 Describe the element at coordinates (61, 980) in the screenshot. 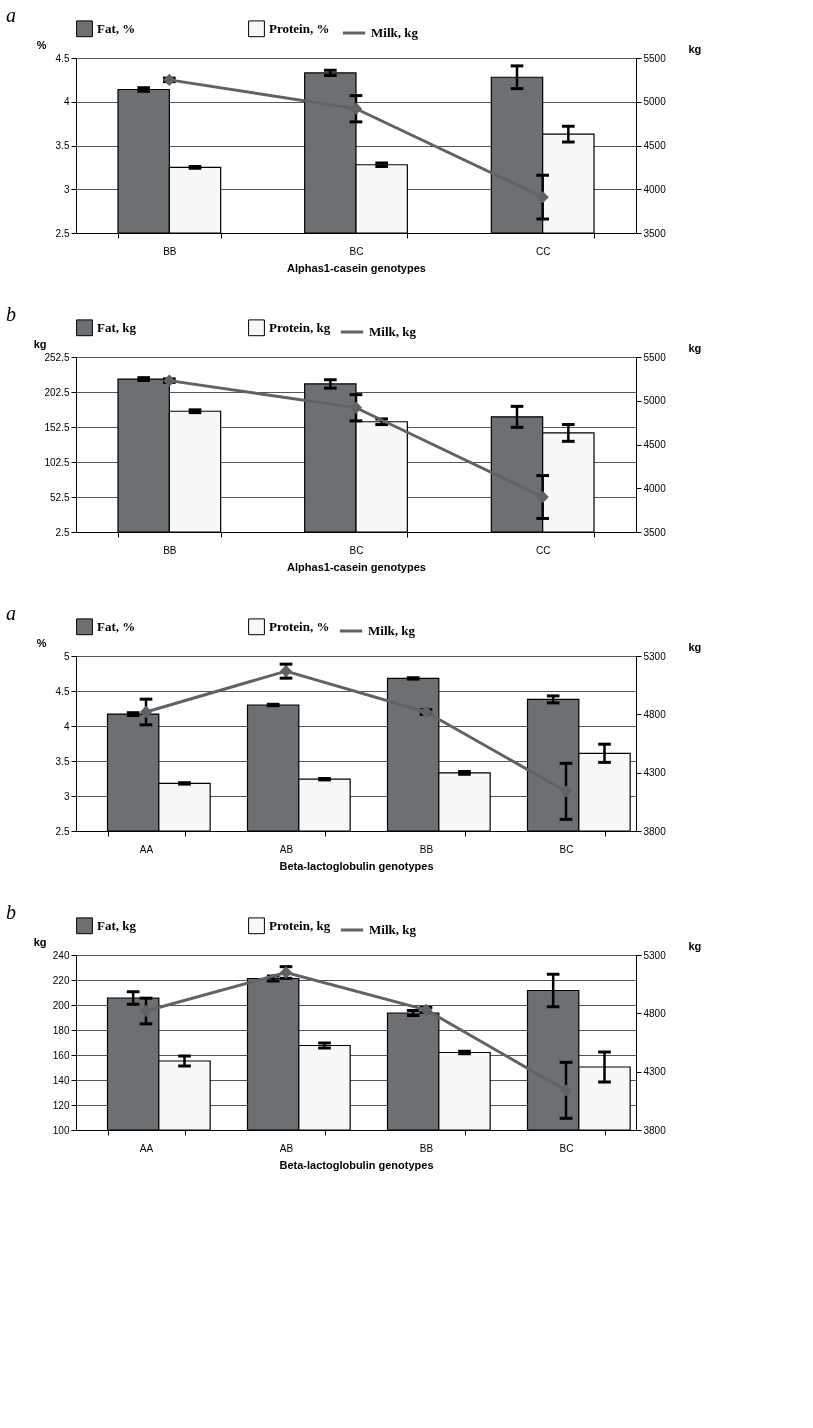

I see `y-tick-label: 220` at that location.